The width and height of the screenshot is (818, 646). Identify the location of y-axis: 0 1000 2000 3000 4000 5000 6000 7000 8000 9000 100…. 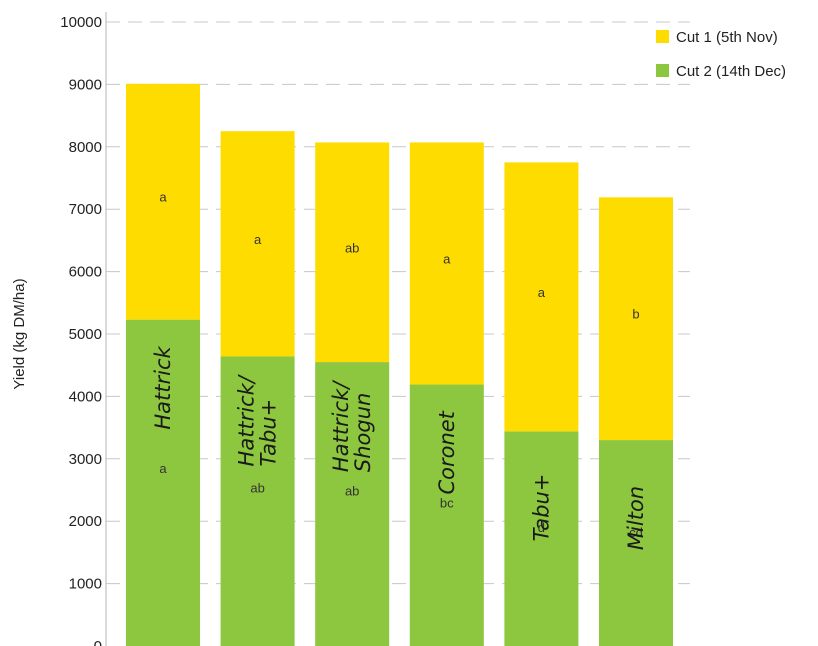
(59, 329).